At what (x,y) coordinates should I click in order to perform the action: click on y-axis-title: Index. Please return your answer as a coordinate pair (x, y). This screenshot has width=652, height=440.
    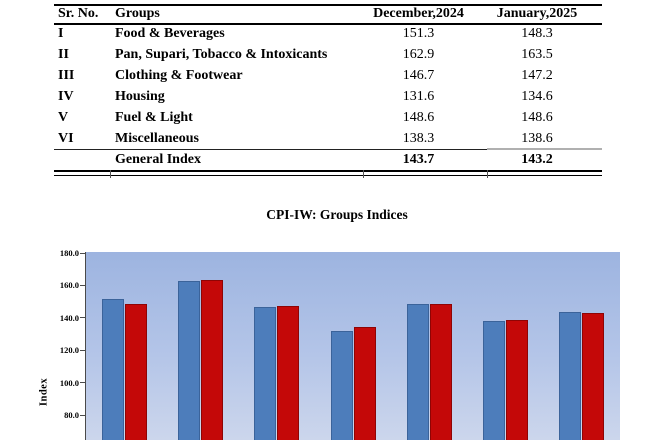
    Looking at the image, I should click on (44, 392).